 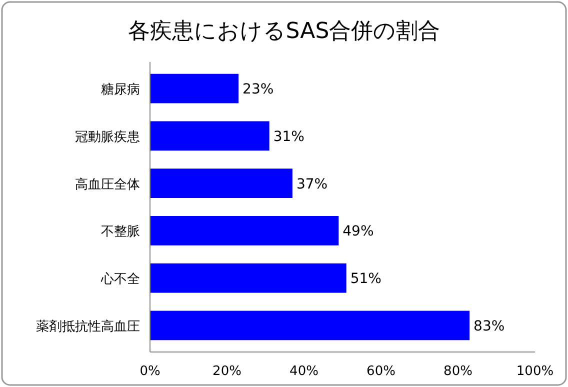 I want to click on x-tick-label: 40%, so click(x=304, y=371).